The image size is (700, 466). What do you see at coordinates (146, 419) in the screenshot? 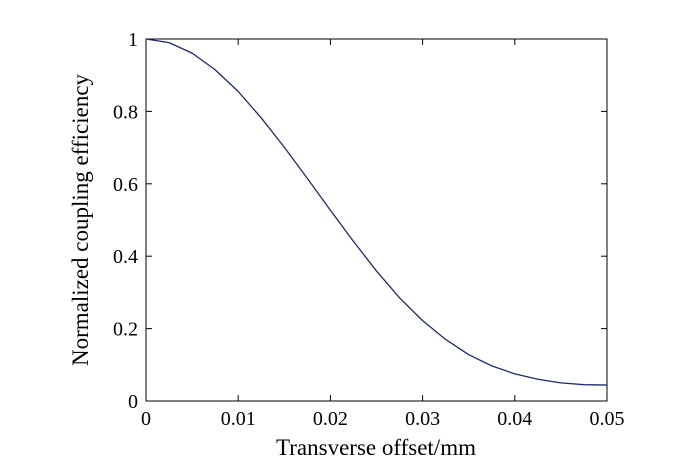
I see `x-tick-label: 0` at bounding box center [146, 419].